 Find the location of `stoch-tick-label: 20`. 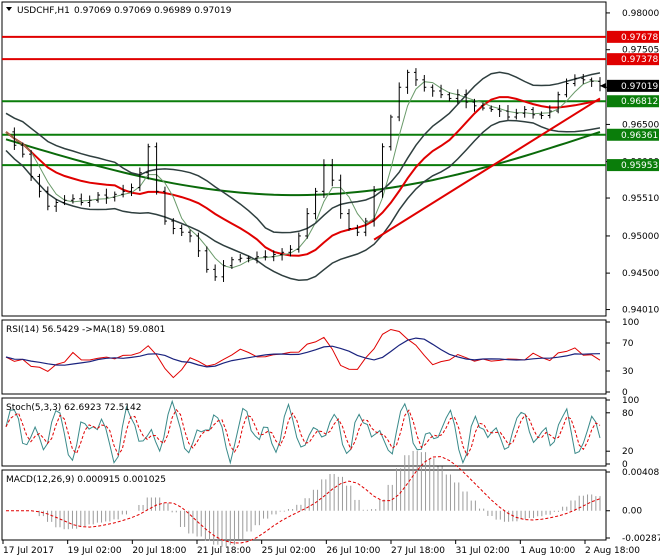

stoch-tick-label: 20 is located at coordinates (628, 452).